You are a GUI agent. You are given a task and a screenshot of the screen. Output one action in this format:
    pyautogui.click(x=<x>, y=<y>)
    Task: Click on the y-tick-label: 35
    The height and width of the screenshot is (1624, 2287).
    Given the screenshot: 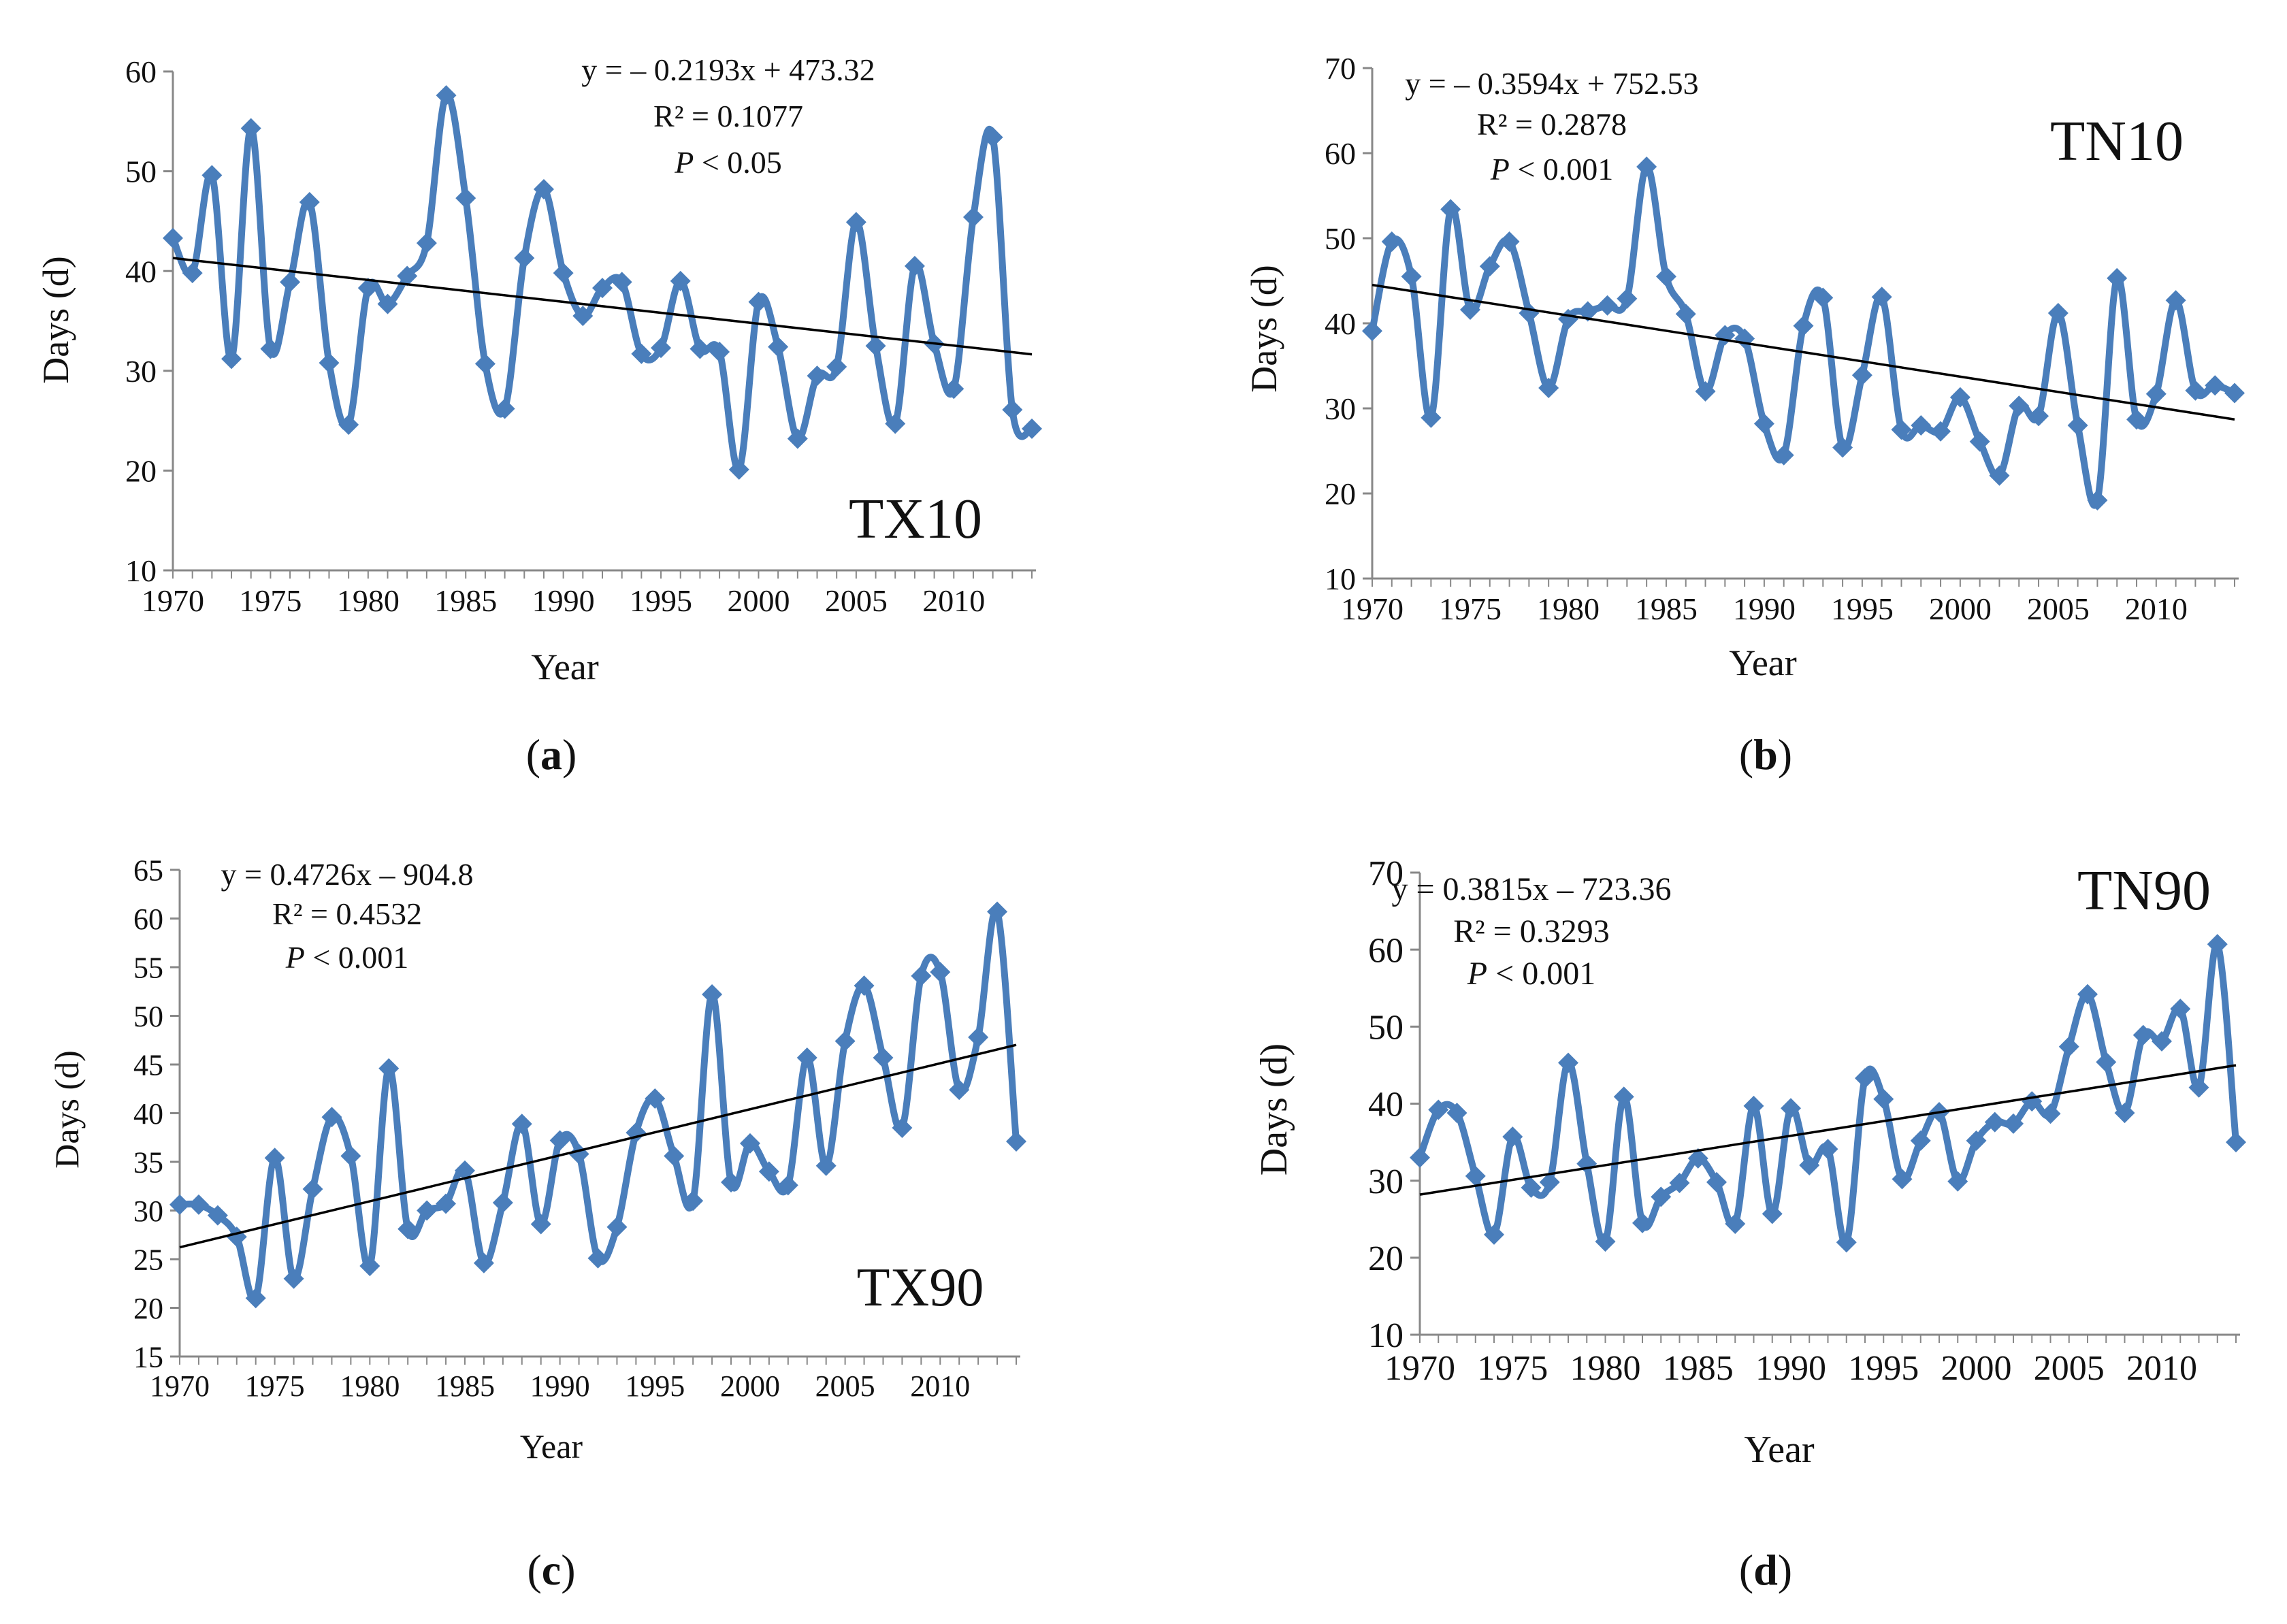 What is the action you would take?
    pyautogui.click(x=148, y=1162)
    